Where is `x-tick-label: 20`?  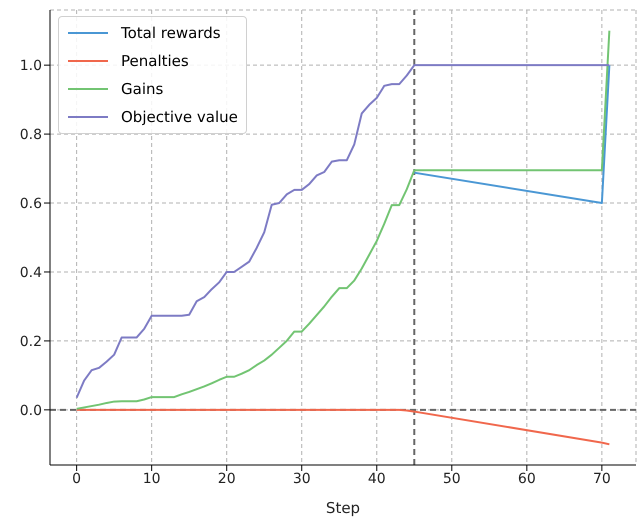 x-tick-label: 20 is located at coordinates (227, 478).